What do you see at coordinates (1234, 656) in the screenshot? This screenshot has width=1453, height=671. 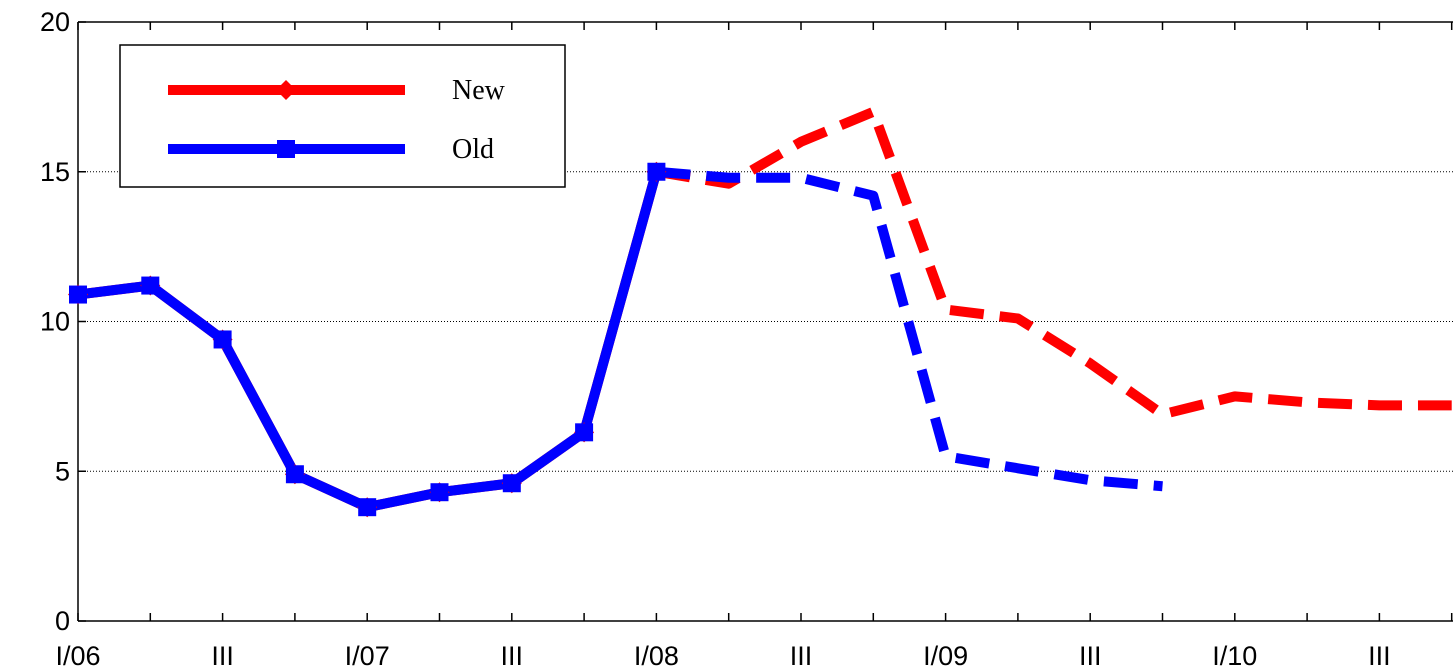 I see `x-tick-label: I/10` at bounding box center [1234, 656].